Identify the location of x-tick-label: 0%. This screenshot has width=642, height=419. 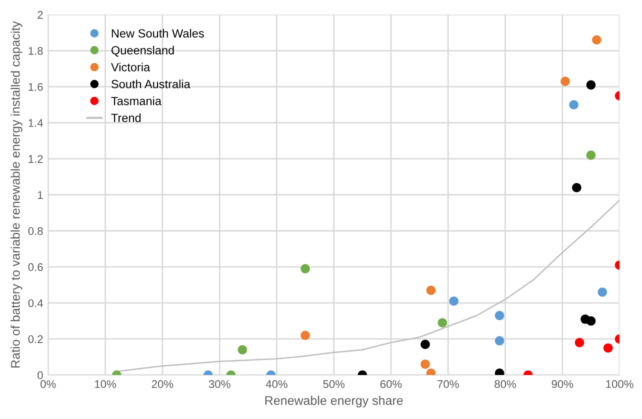
(48, 384).